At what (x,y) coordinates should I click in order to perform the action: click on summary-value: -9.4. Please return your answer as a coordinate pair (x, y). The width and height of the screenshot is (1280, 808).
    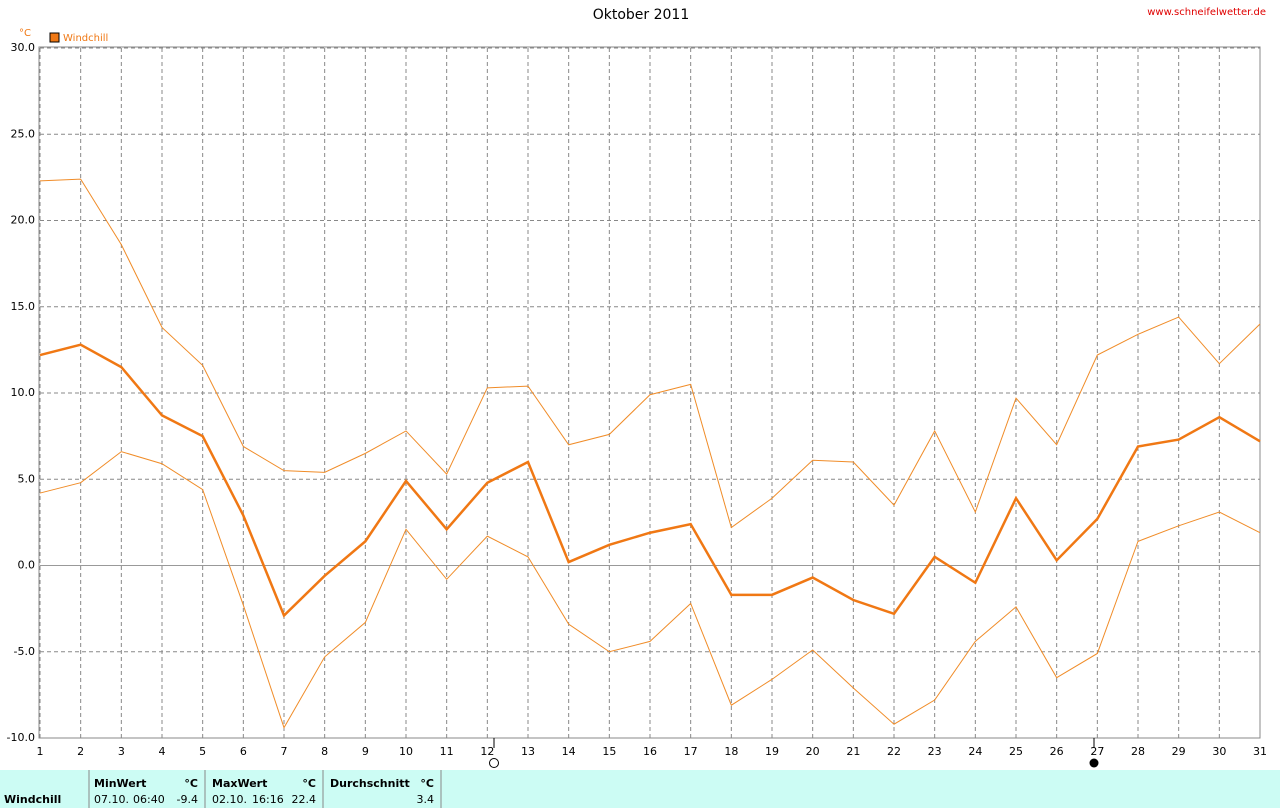
    Looking at the image, I should click on (187, 799).